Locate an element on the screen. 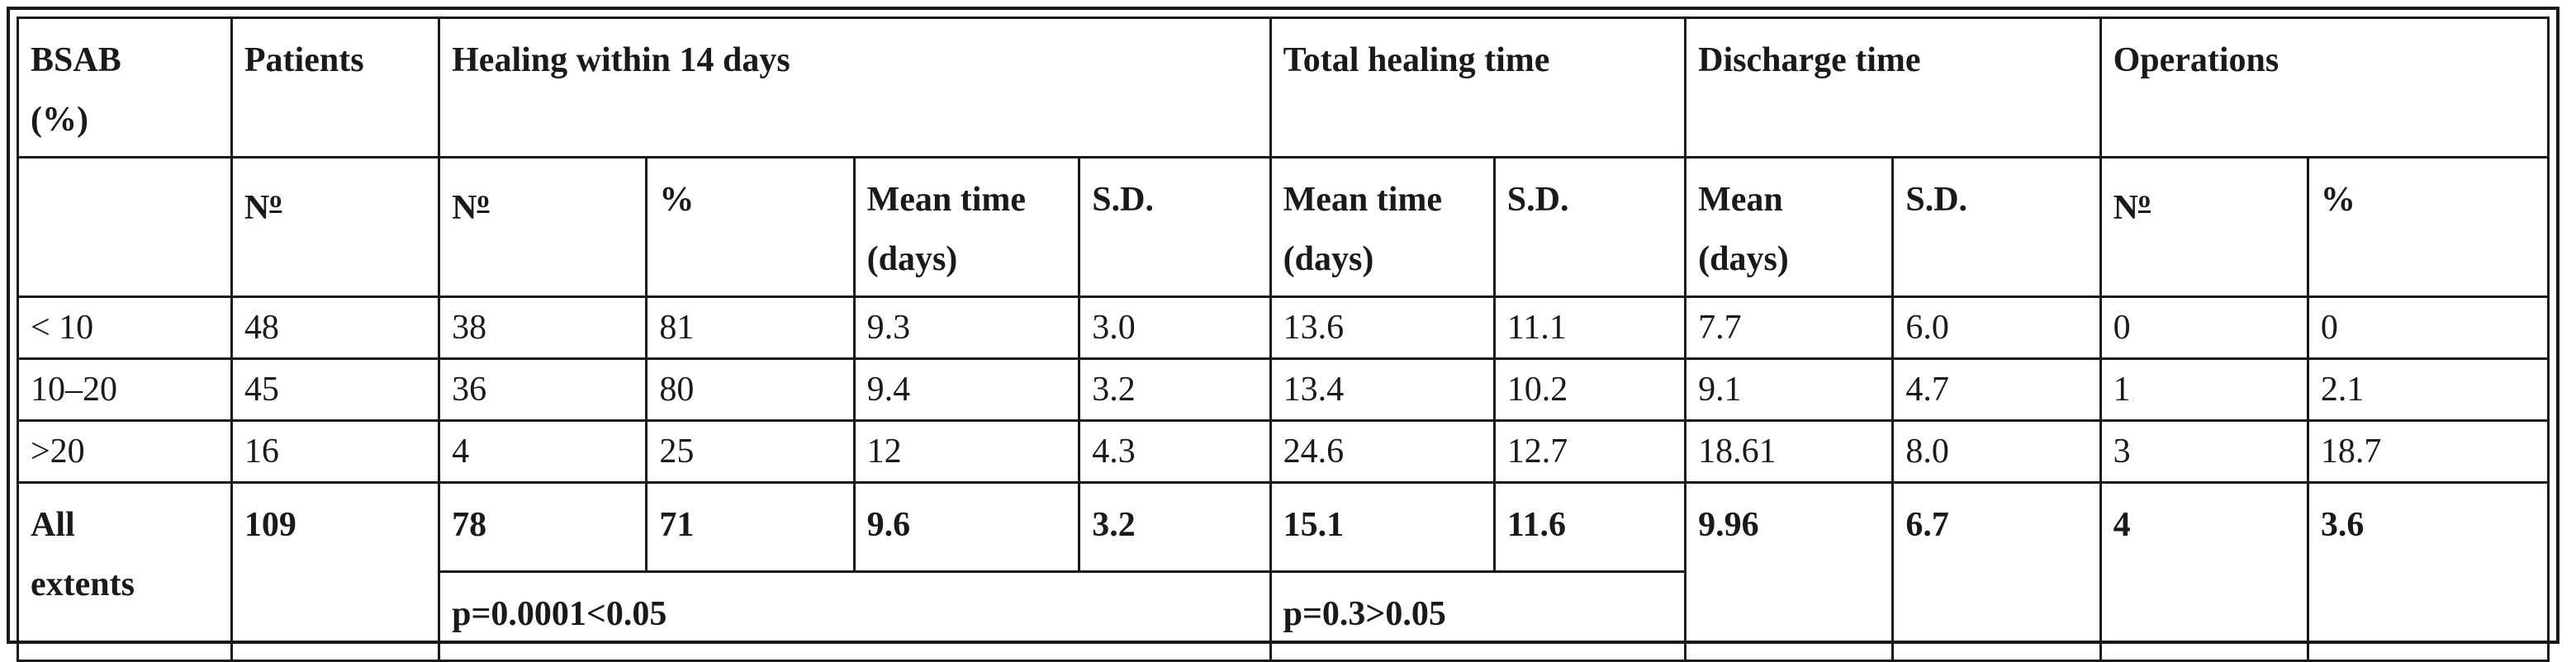  cell-total-mean: 13.6 is located at coordinates (1382, 328).